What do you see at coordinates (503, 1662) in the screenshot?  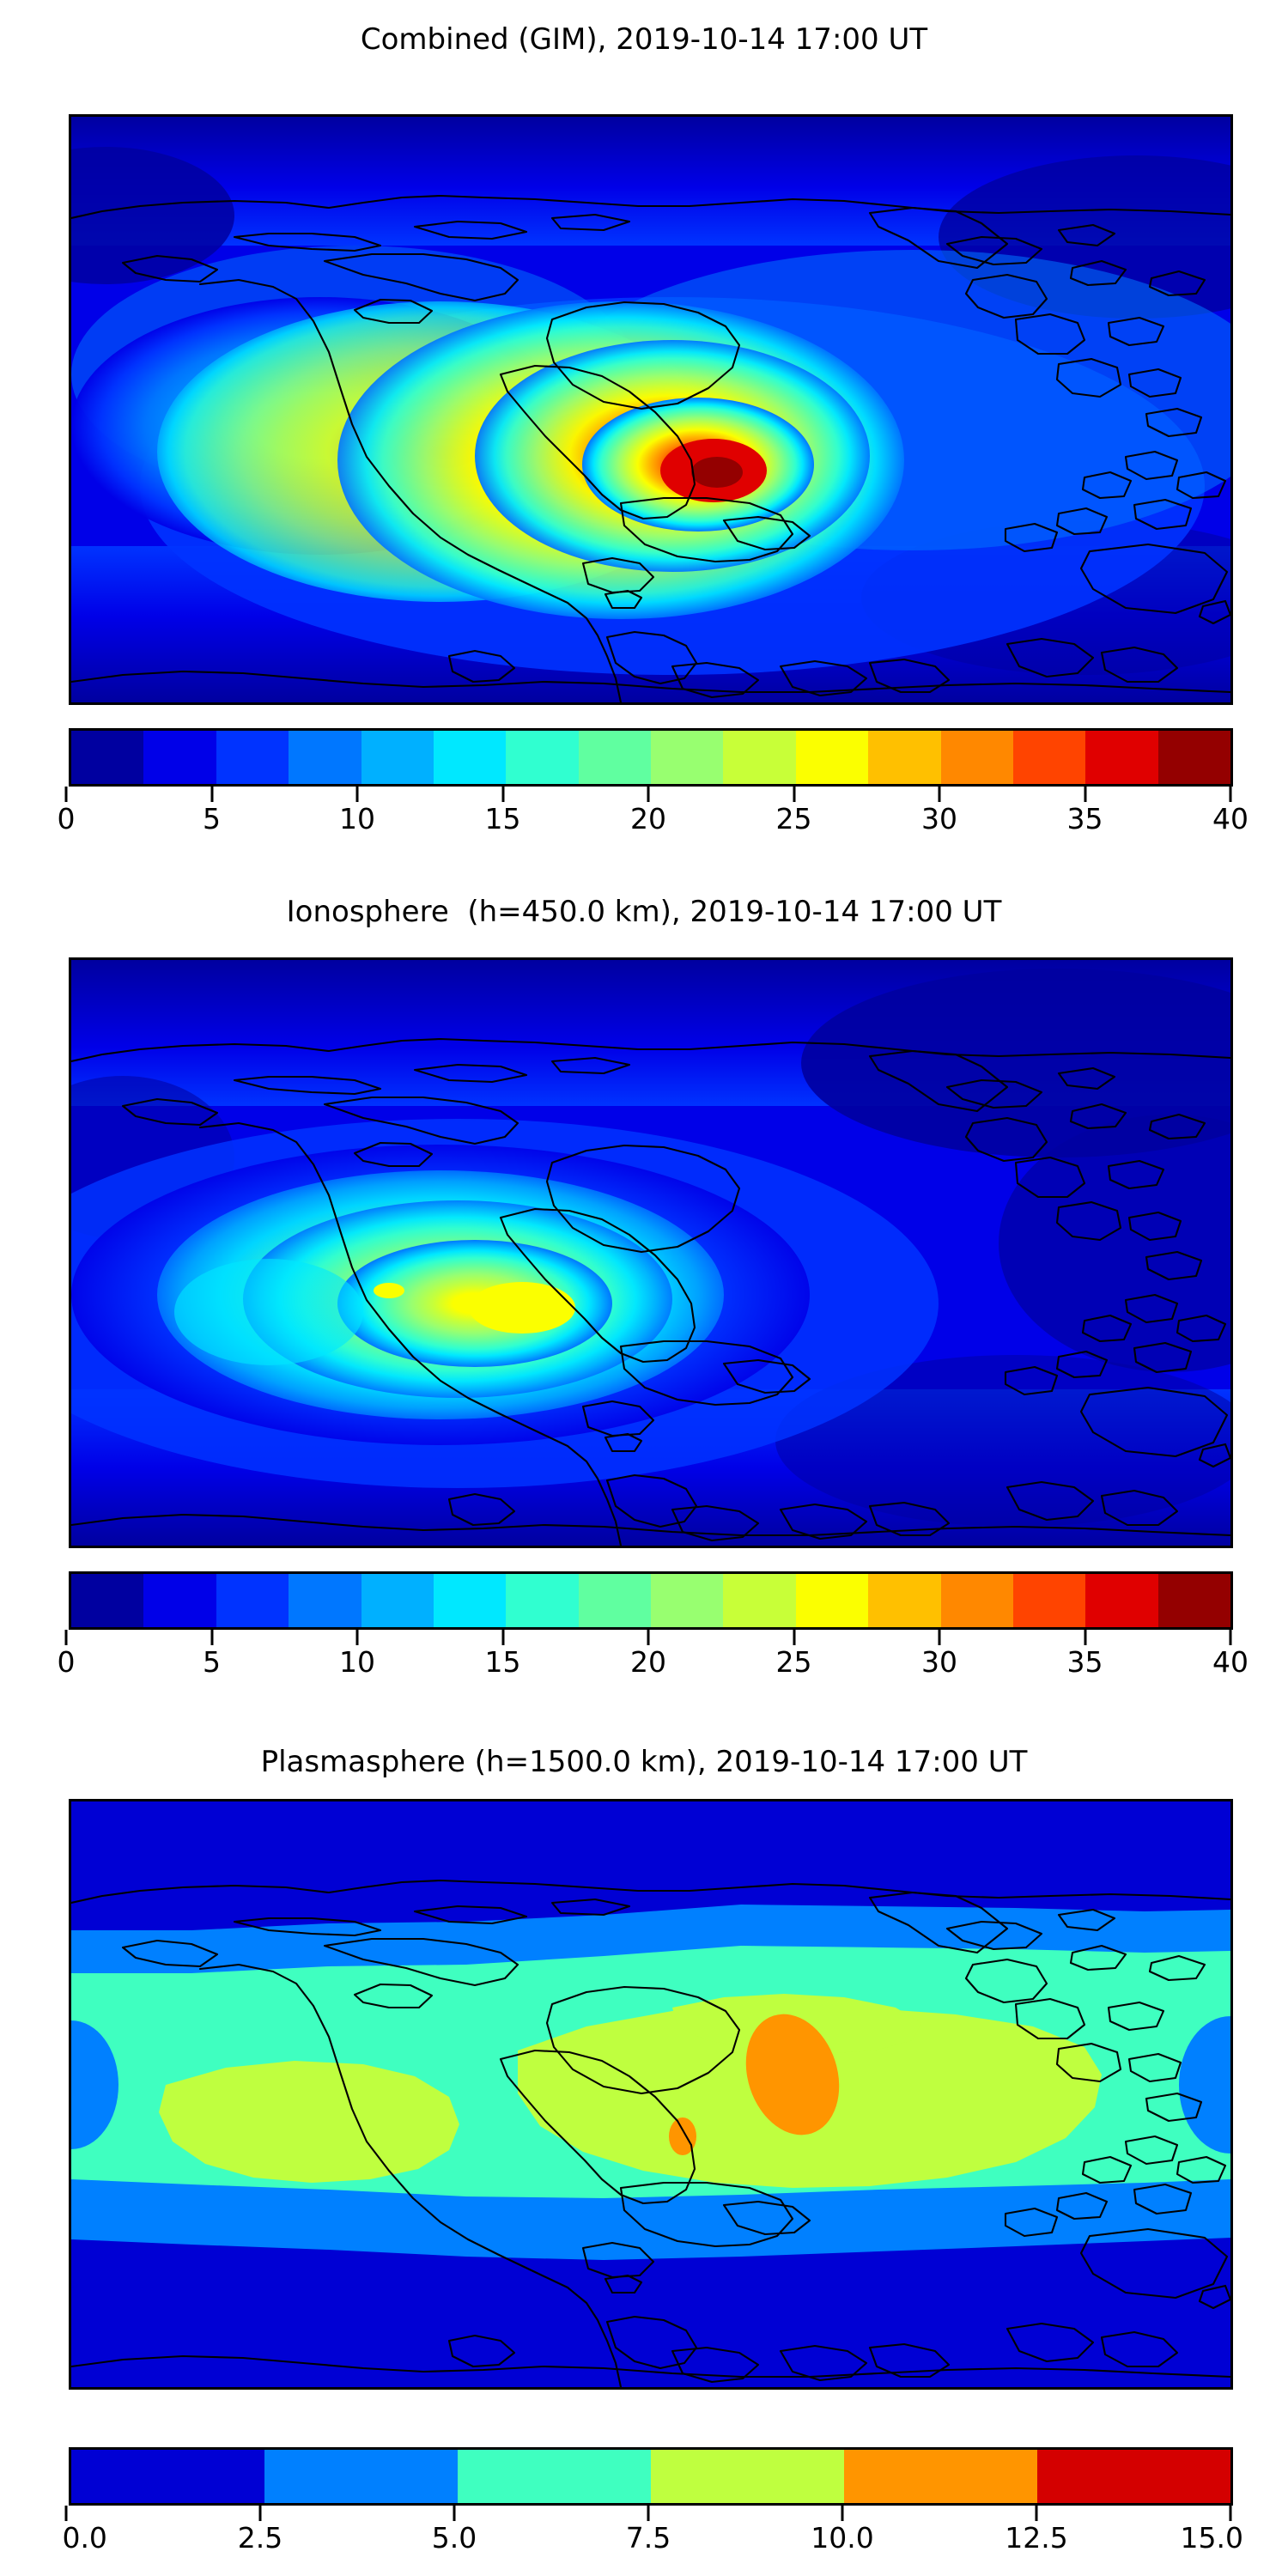 I see `cbar2-tick-3: 15` at bounding box center [503, 1662].